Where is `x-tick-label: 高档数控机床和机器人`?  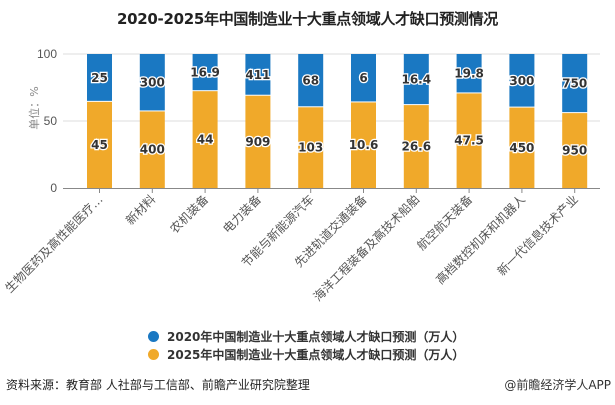
x-tick-label: 高档数控机床和机器人 is located at coordinates (480, 239).